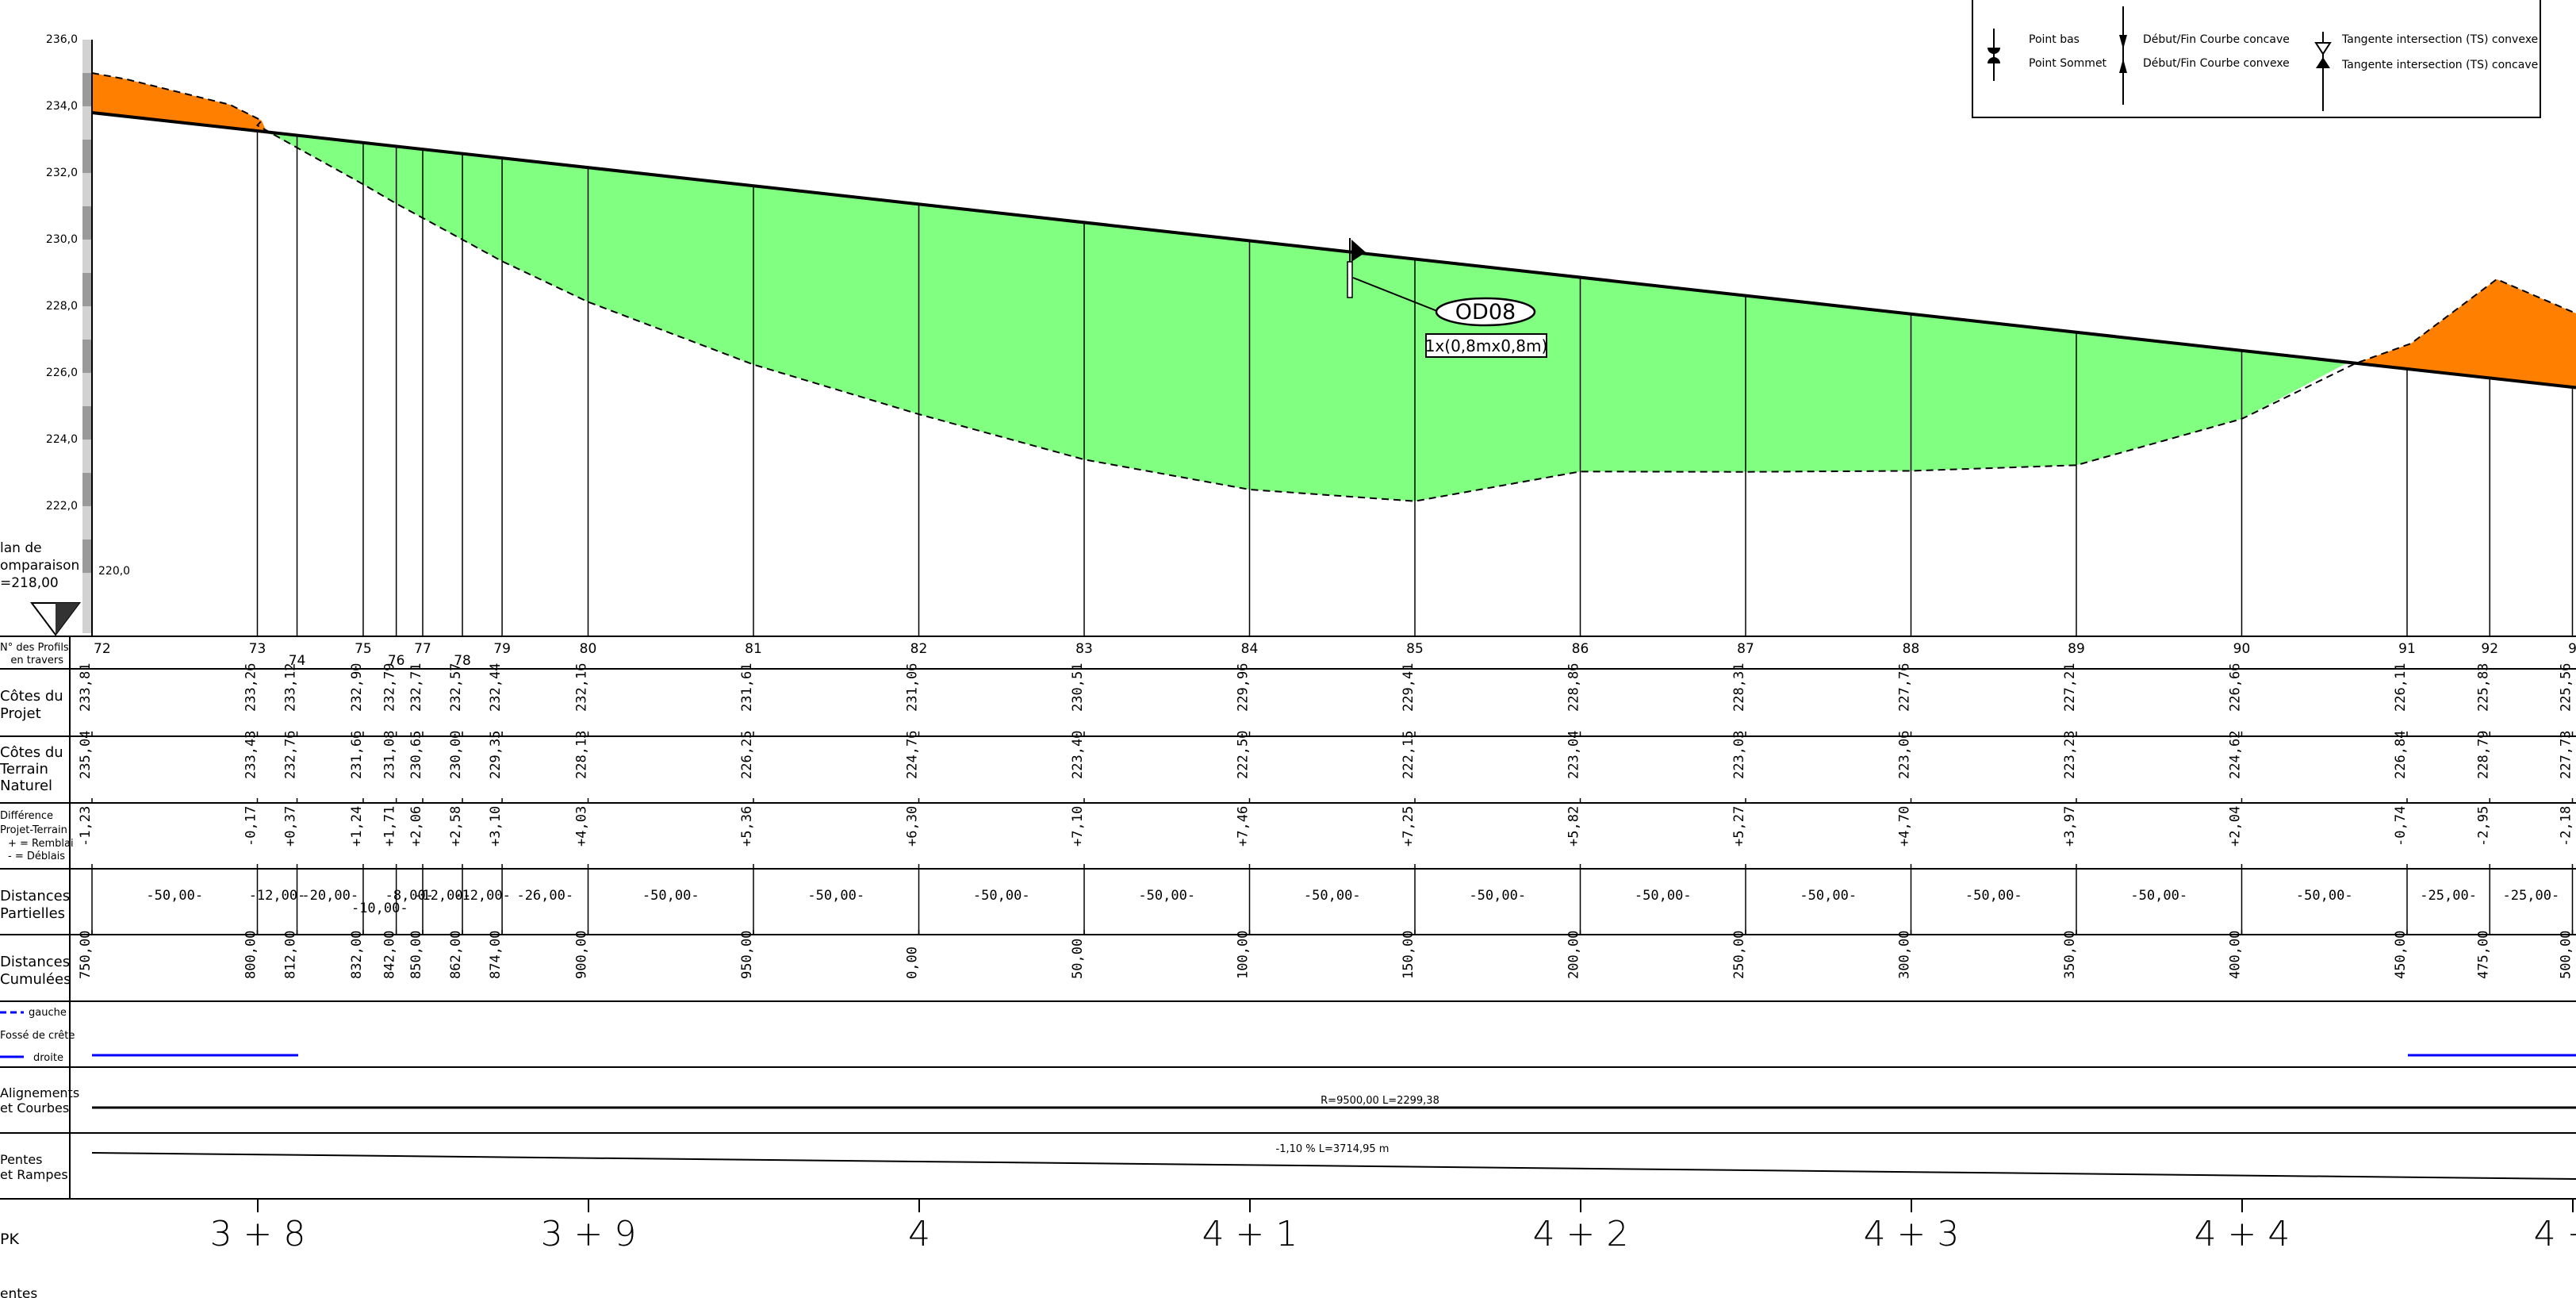 The height and width of the screenshot is (1298, 2576). What do you see at coordinates (2401, 687) in the screenshot?
I see `cell-projet: 226,11` at bounding box center [2401, 687].